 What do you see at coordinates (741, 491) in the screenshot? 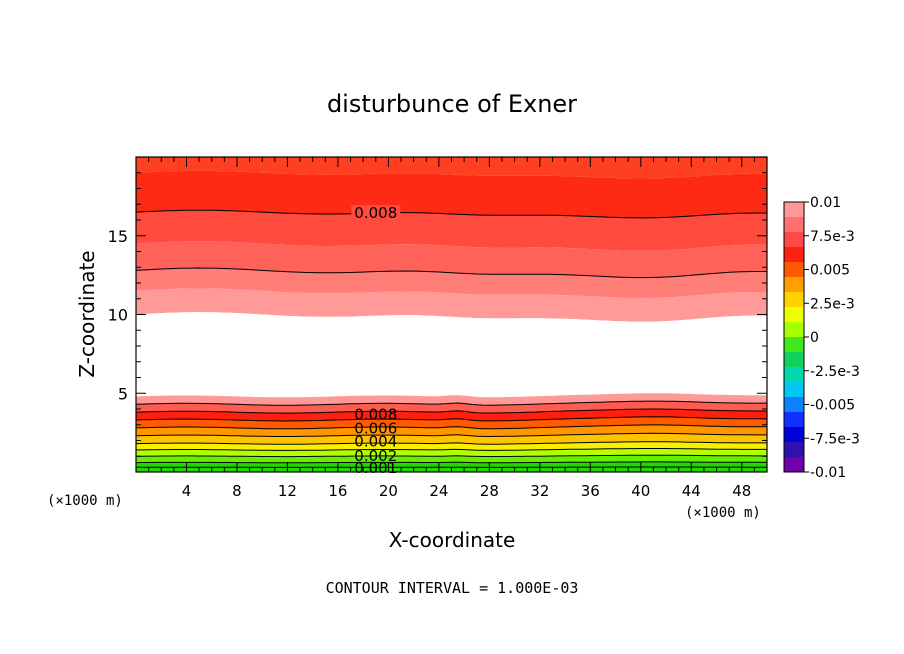
I see `x-tick-label: 48` at bounding box center [741, 491].